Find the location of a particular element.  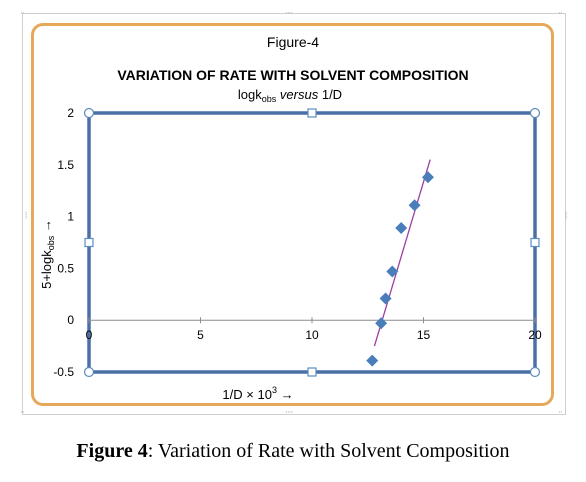

x-axis-ticks: 0 5 10 15 20 is located at coordinates (314, 329).